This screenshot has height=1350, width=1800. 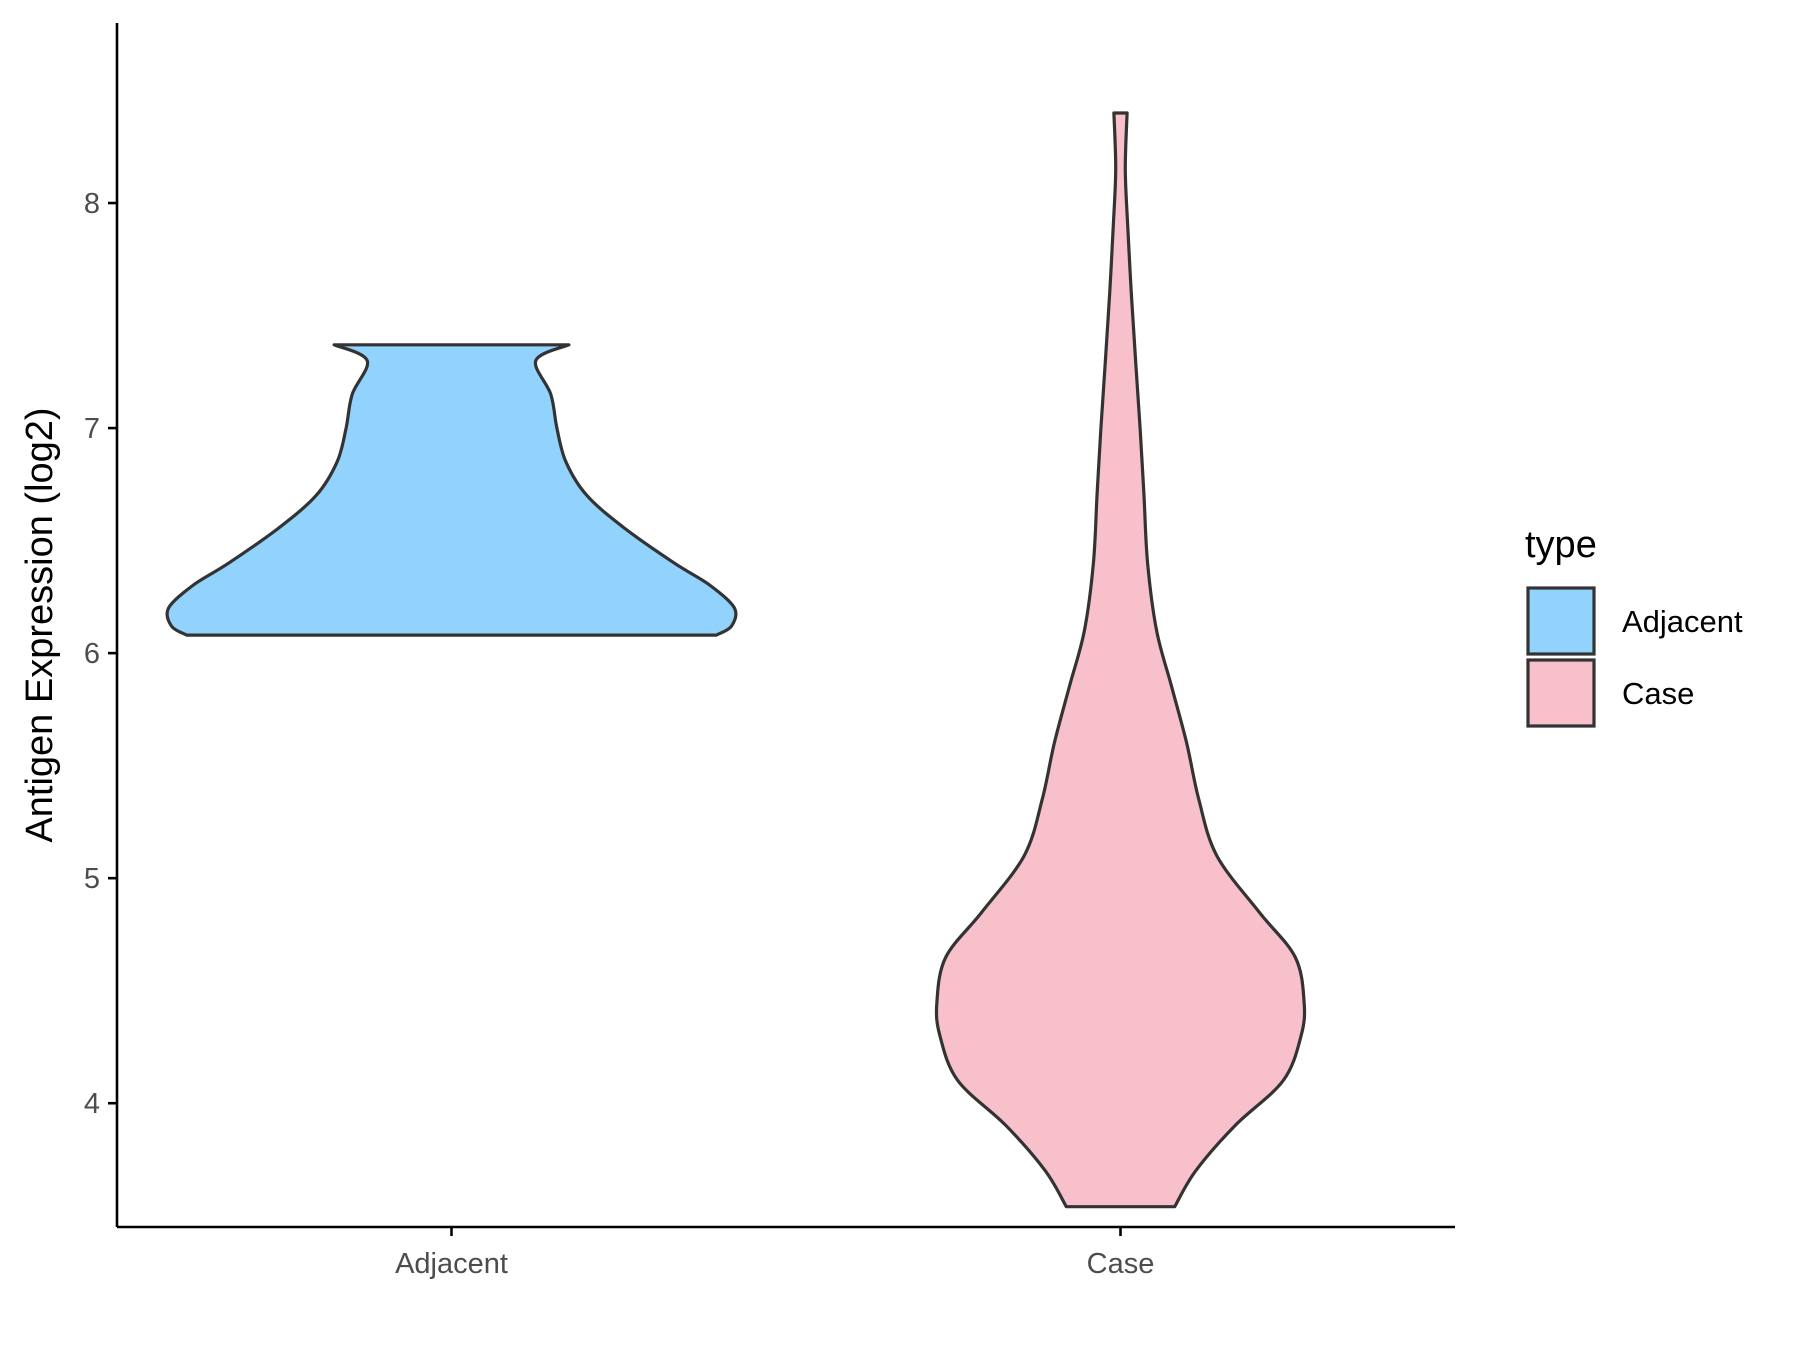 I want to click on legend-title: type, so click(x=1561, y=545).